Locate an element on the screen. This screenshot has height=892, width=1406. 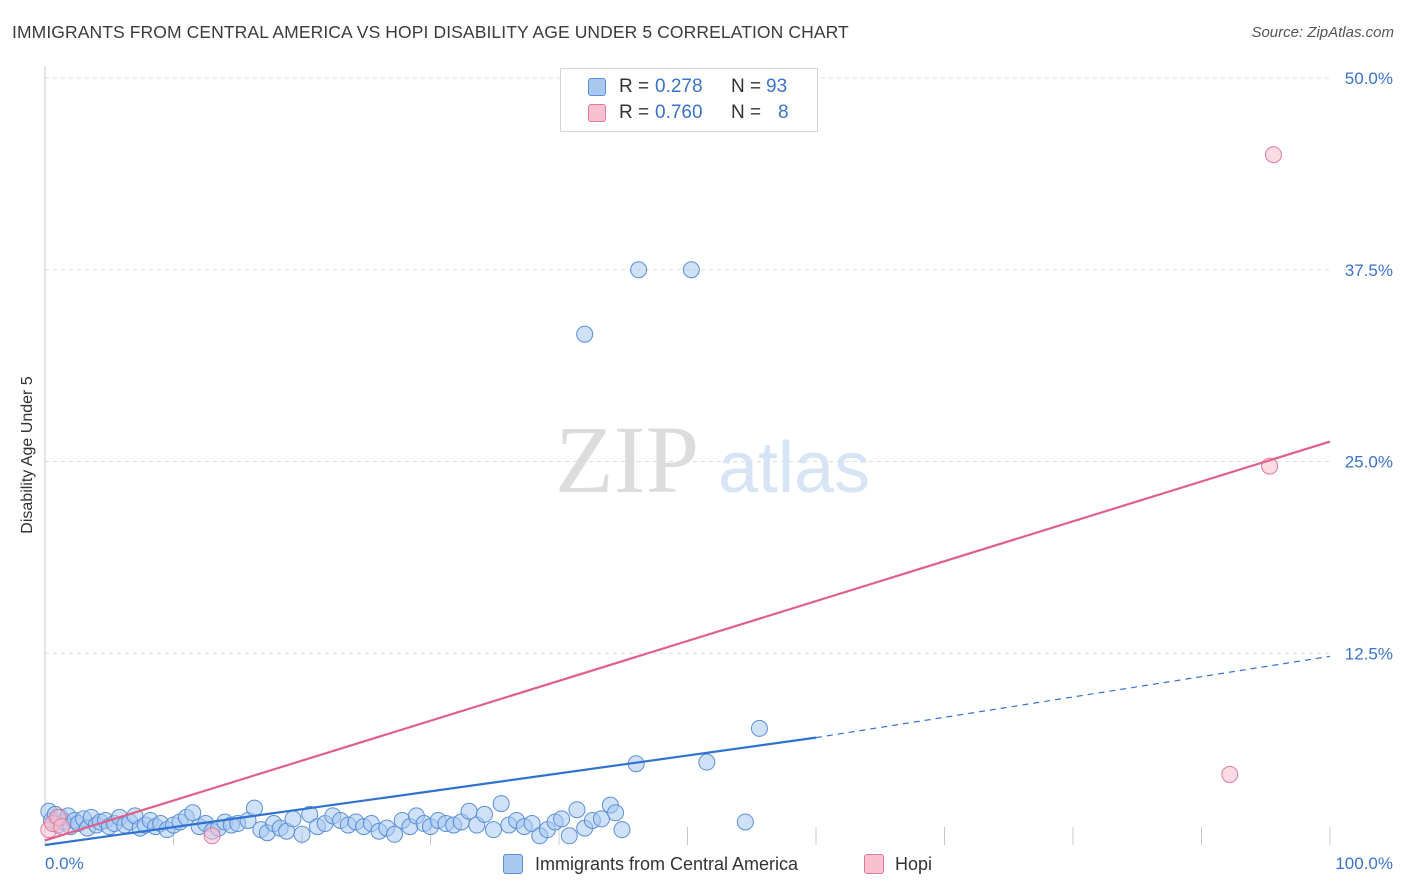
y-tick-label: 37.5% is located at coordinates (1369, 270).